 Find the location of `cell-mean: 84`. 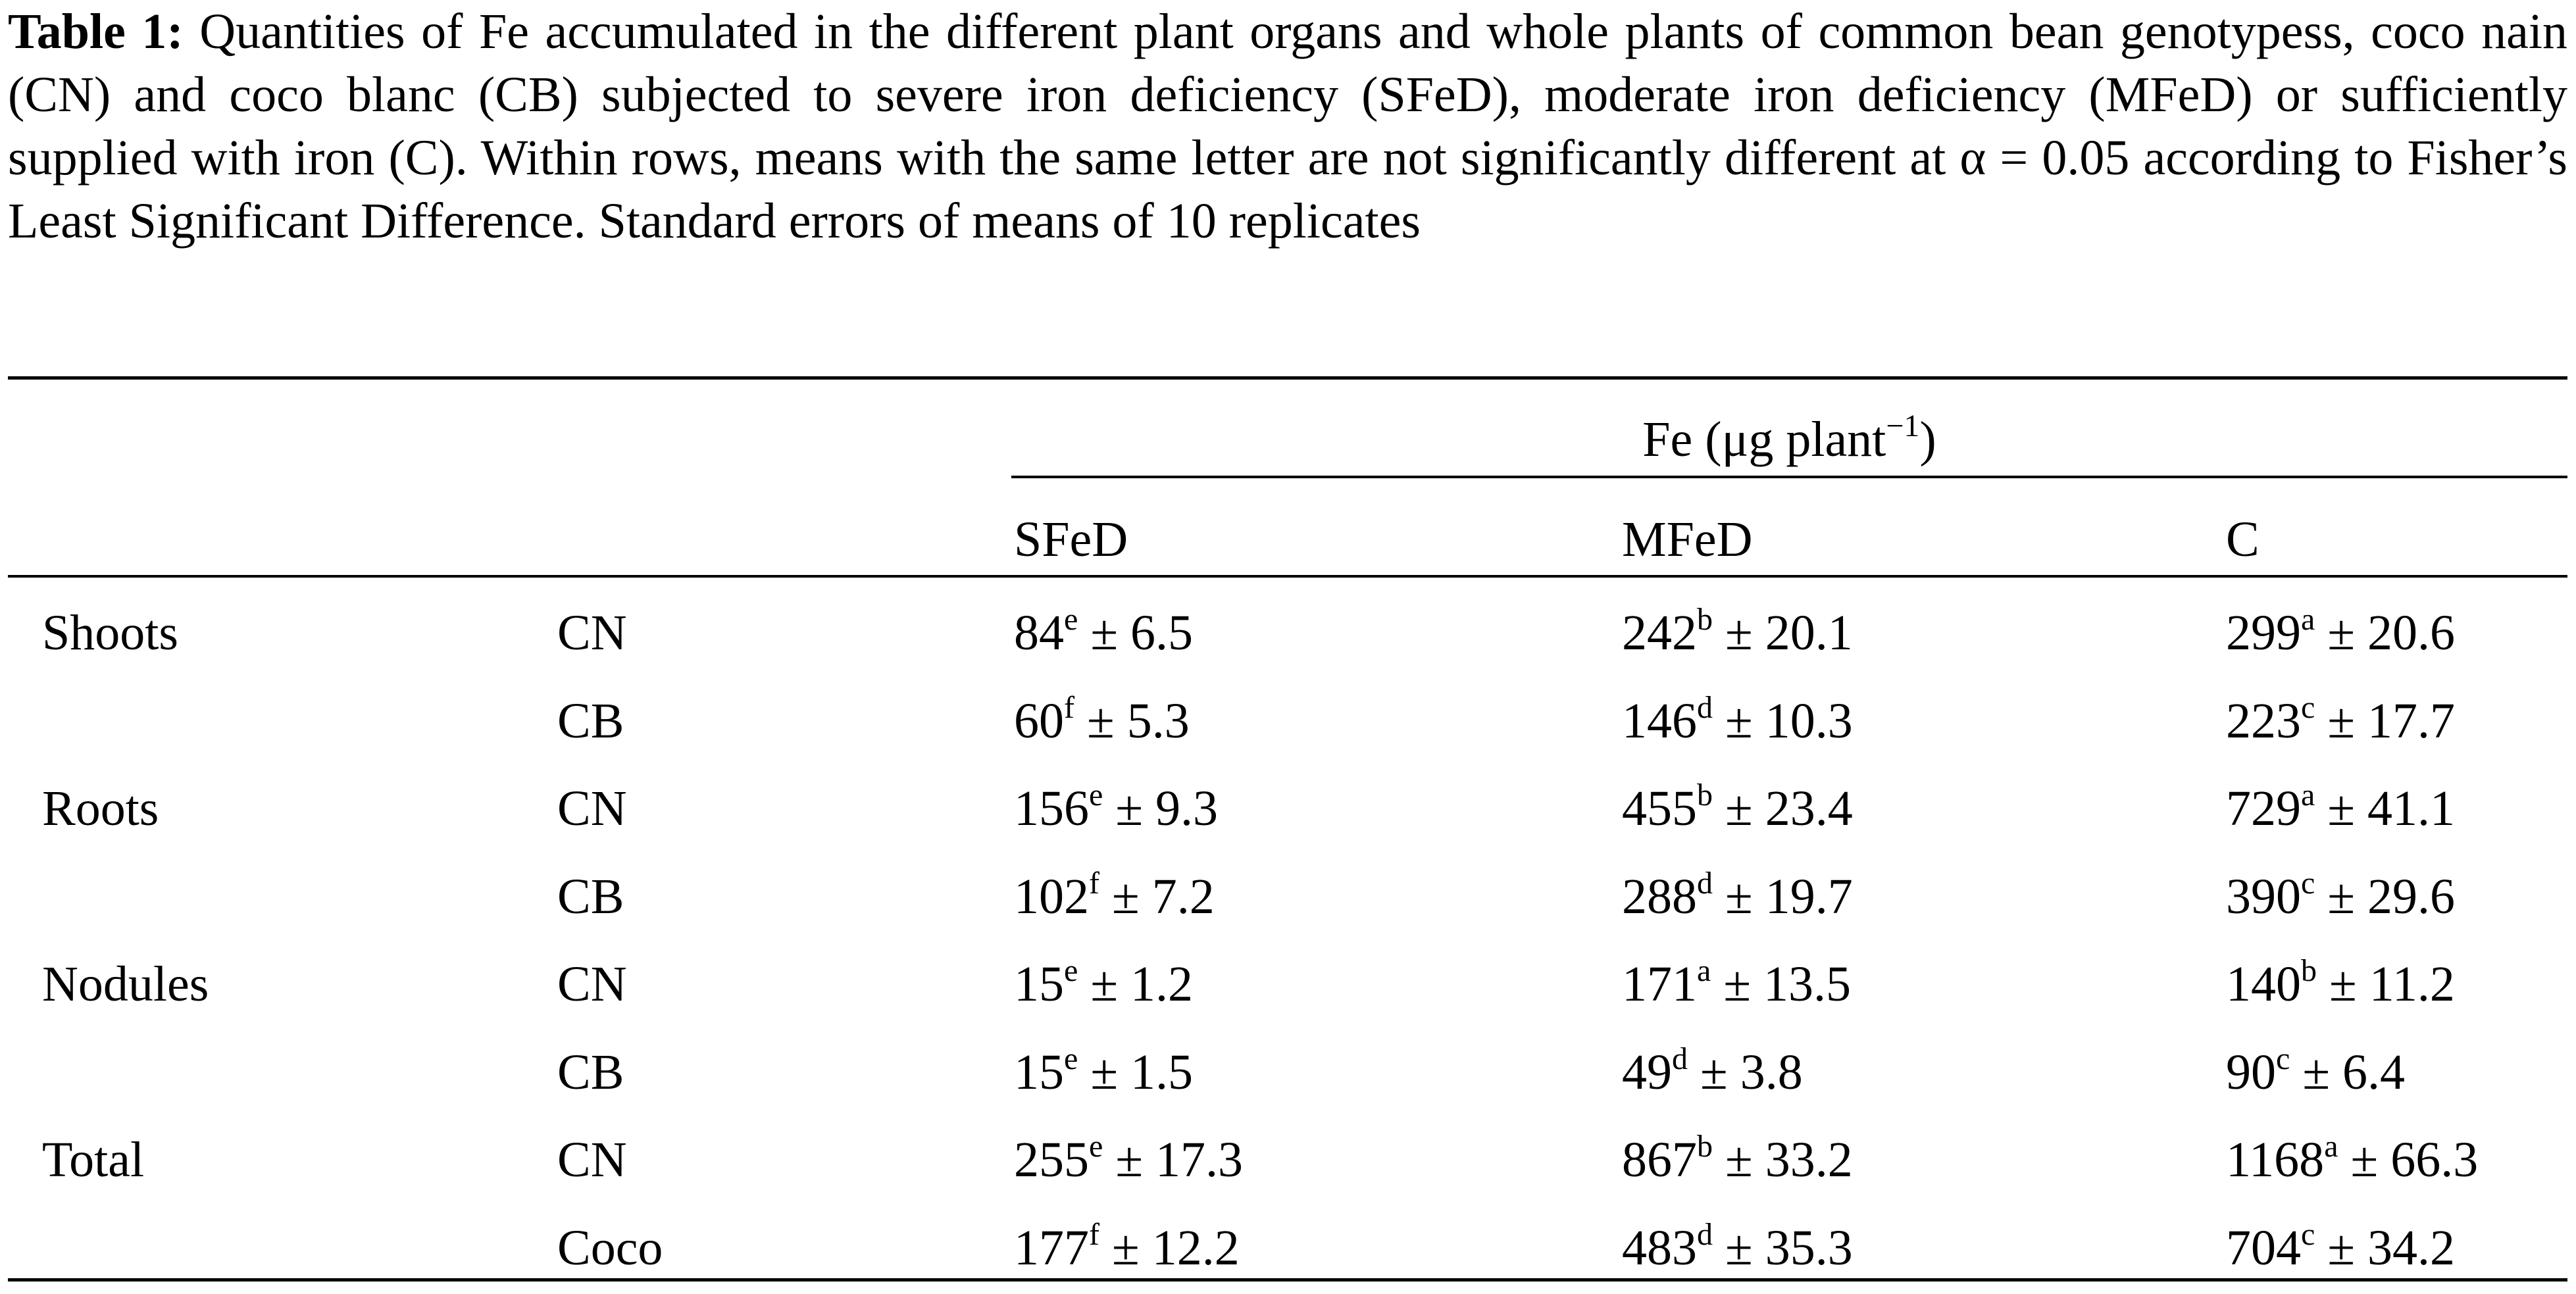

cell-mean: 84 is located at coordinates (1039, 632).